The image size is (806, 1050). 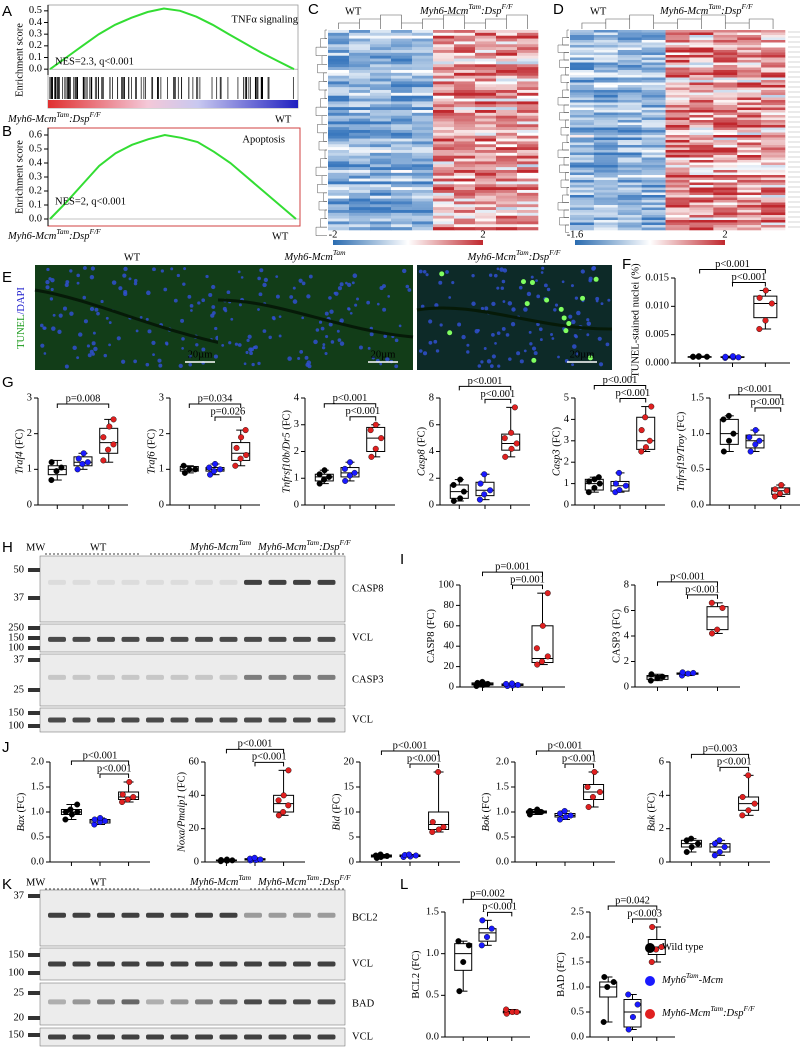 What do you see at coordinates (265, 19) in the screenshot?
I see `chart-title: TNFα signaling` at bounding box center [265, 19].